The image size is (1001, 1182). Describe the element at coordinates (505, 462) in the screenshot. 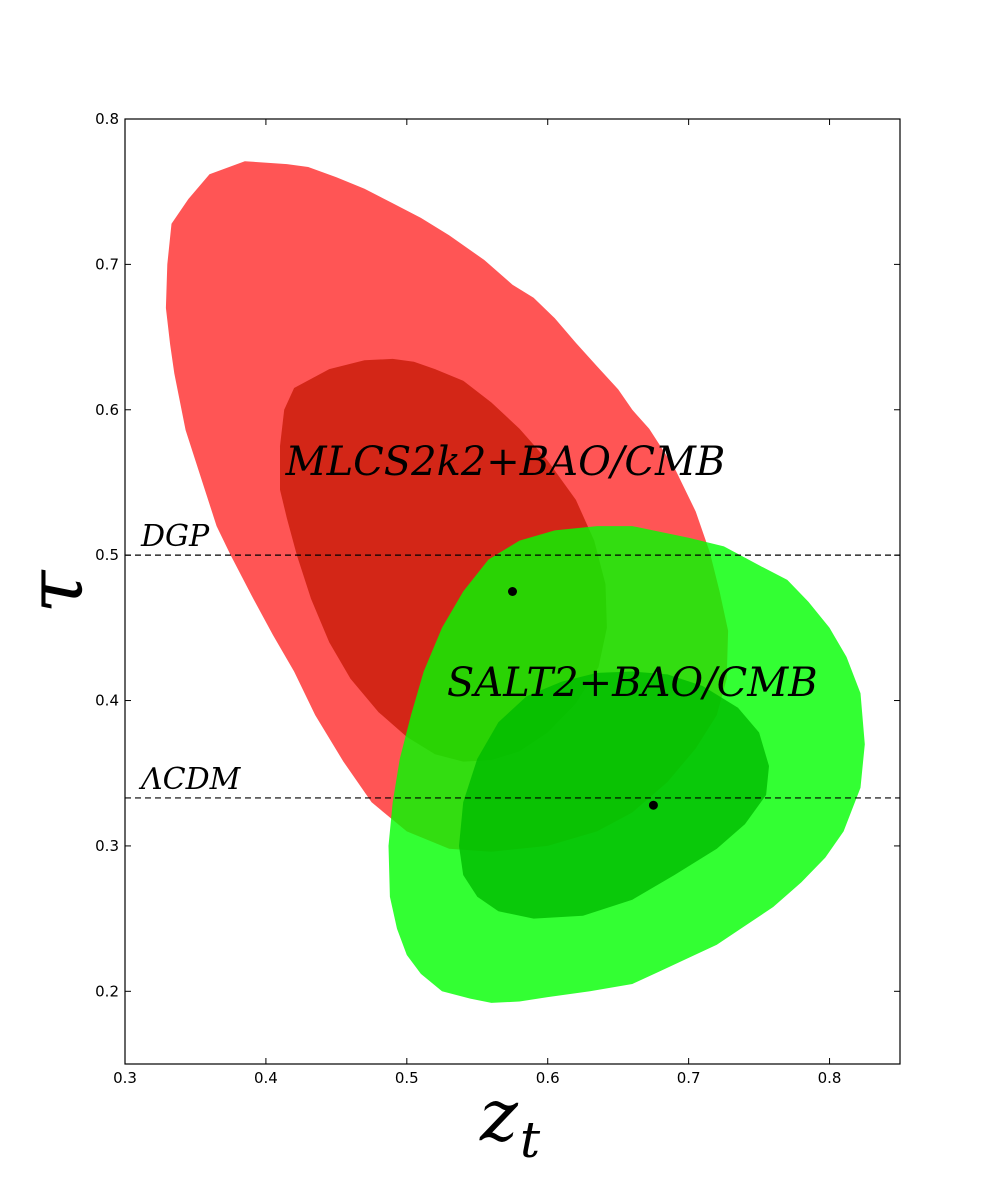

I see `mlcs2k2-series-label: MLCS2k2+BAO/CMB` at that location.